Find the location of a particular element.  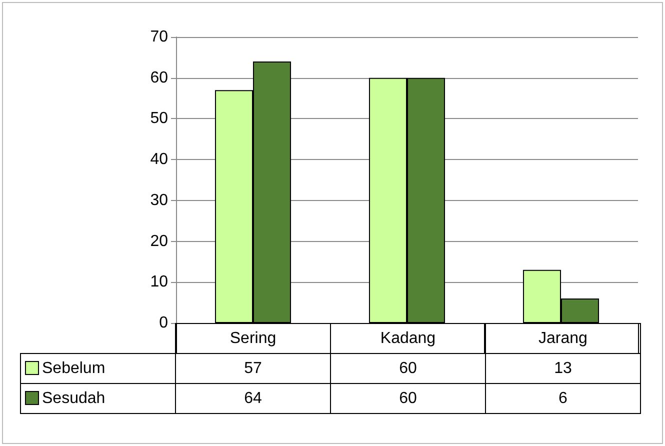

x-tick-label: Jarang is located at coordinates (563, 339).